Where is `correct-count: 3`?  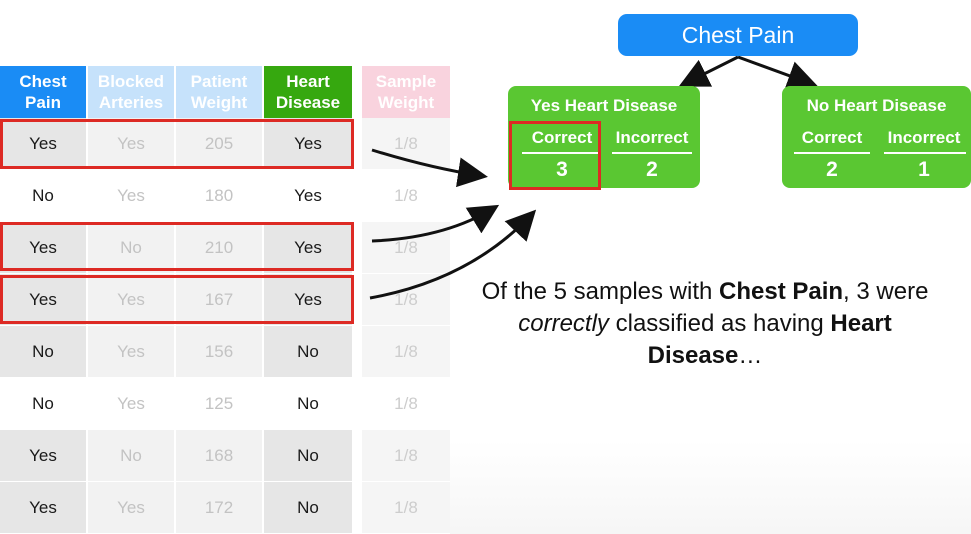
correct-count: 3 is located at coordinates (562, 169).